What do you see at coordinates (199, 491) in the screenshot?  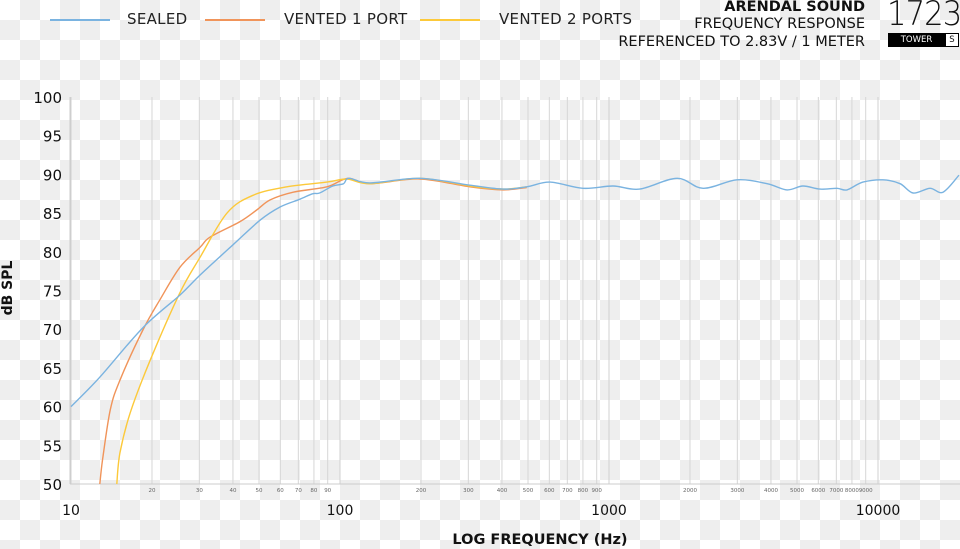 I see `x-minor-tick-label: 30` at bounding box center [199, 491].